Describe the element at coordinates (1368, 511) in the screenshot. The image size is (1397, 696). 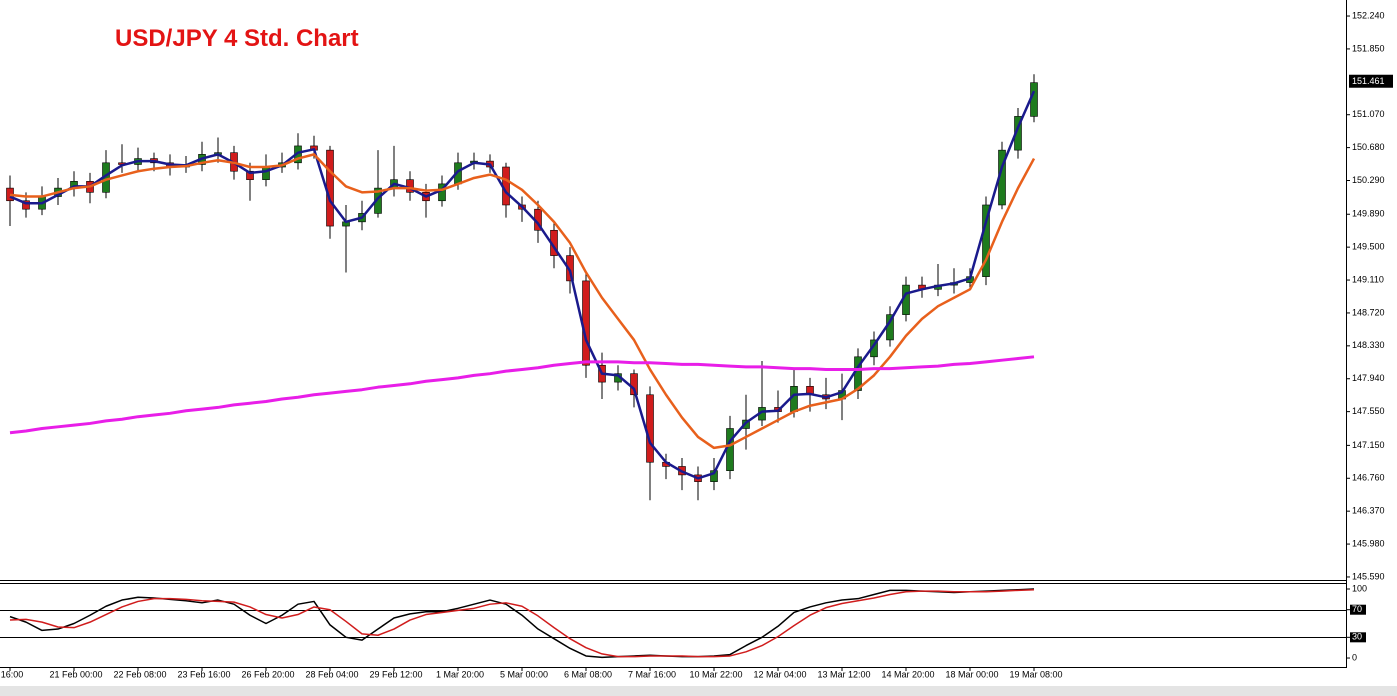
I see `y-tick-label: 146.370` at that location.